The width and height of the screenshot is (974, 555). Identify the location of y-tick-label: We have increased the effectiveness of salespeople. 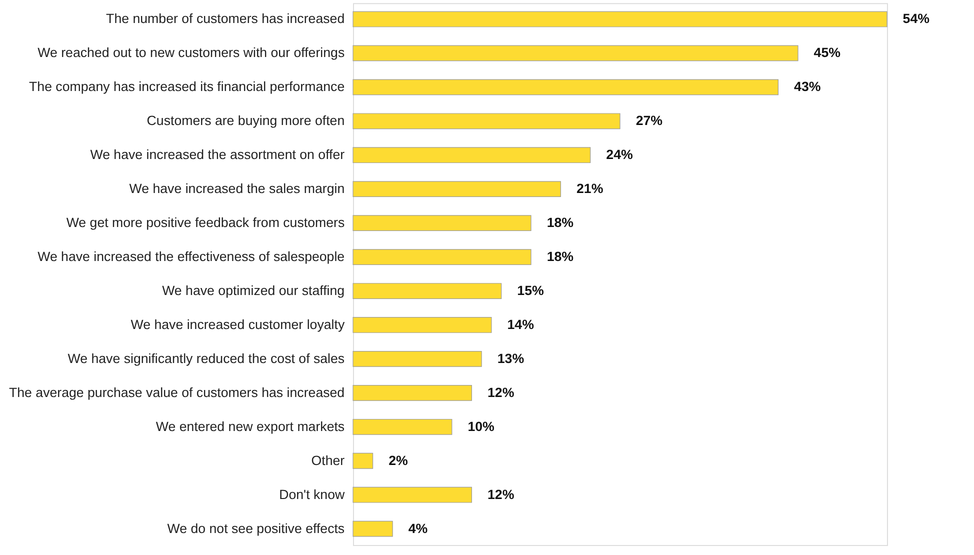
(191, 256).